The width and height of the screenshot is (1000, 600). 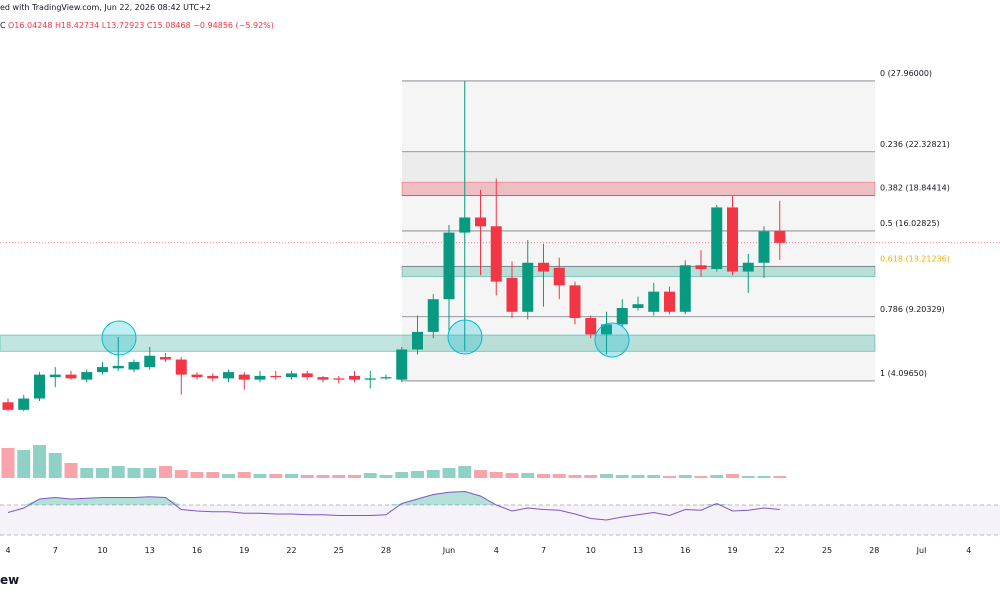 What do you see at coordinates (915, 258) in the screenshot?
I see `fib-label: 0.618 (13.21236)` at bounding box center [915, 258].